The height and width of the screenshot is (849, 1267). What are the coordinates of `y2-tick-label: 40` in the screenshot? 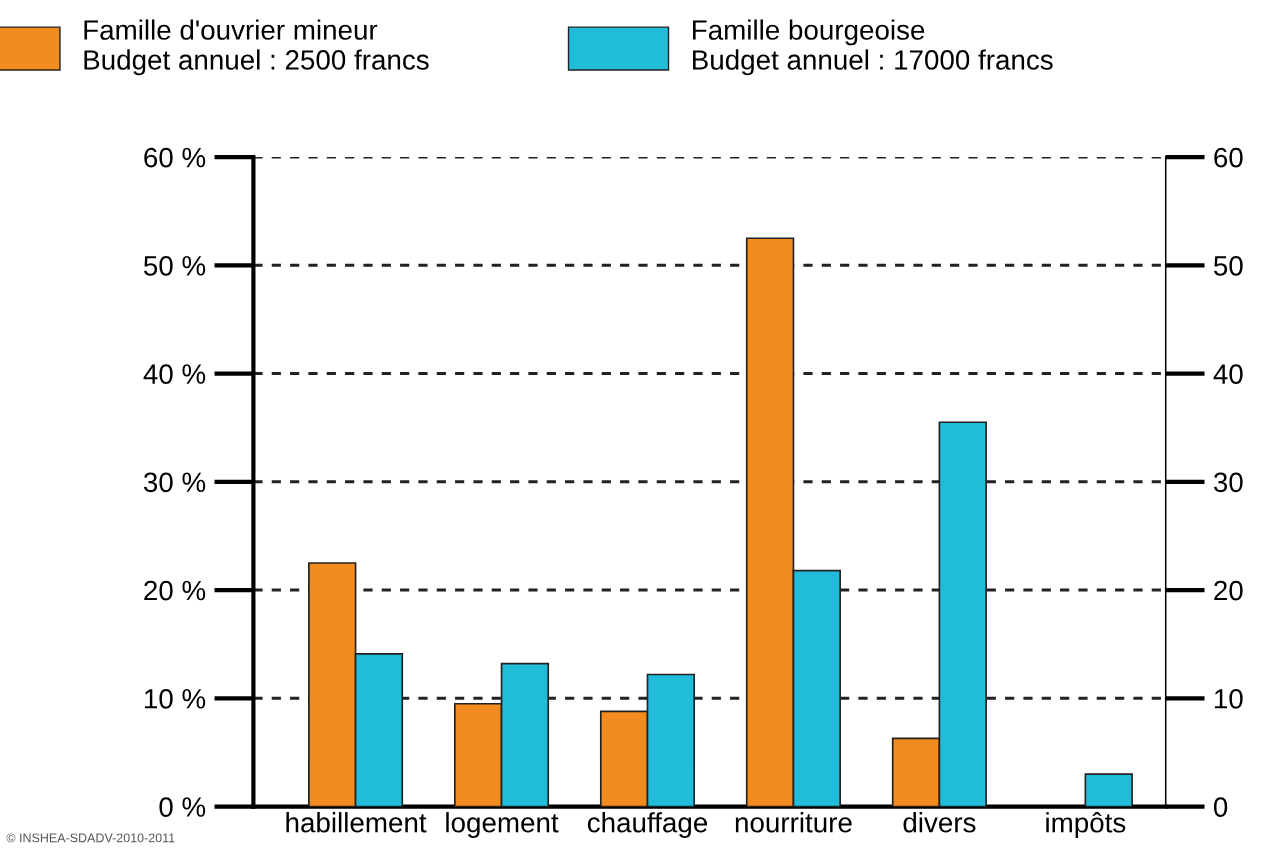 It's located at (1228, 374).